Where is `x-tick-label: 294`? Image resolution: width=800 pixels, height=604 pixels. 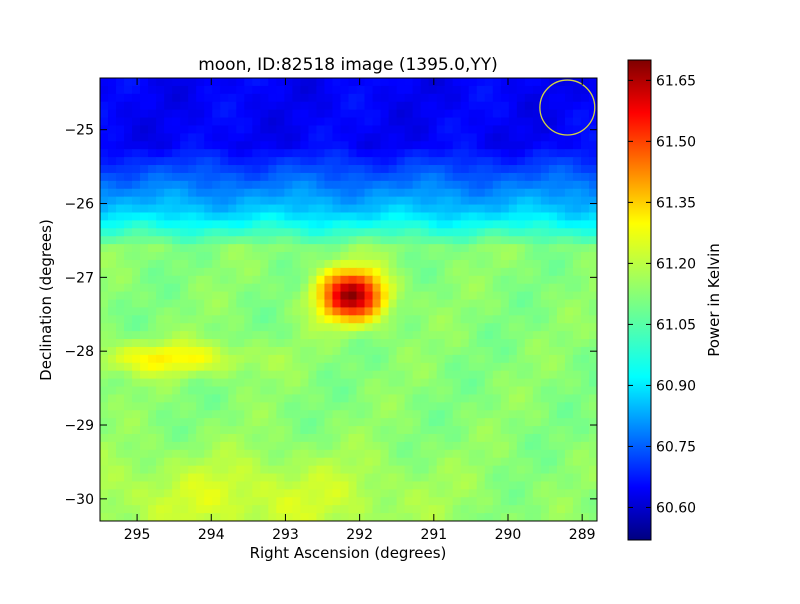
x-tick-label: 294 is located at coordinates (211, 535).